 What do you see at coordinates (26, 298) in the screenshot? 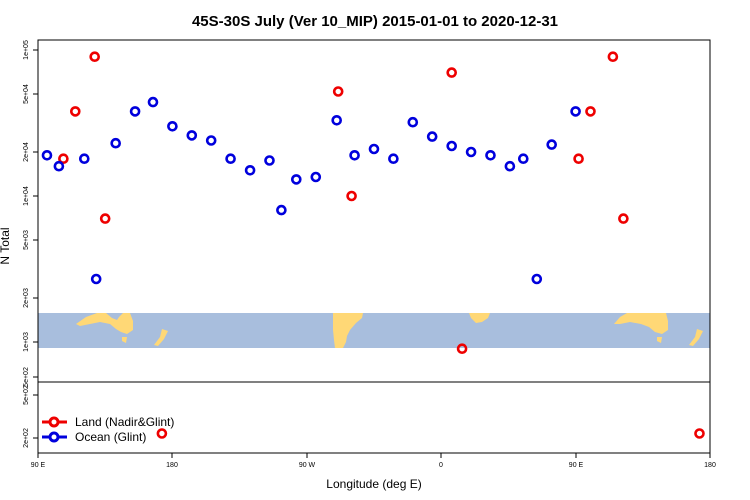
I see `y-tick-label: 2e+03` at bounding box center [26, 298].